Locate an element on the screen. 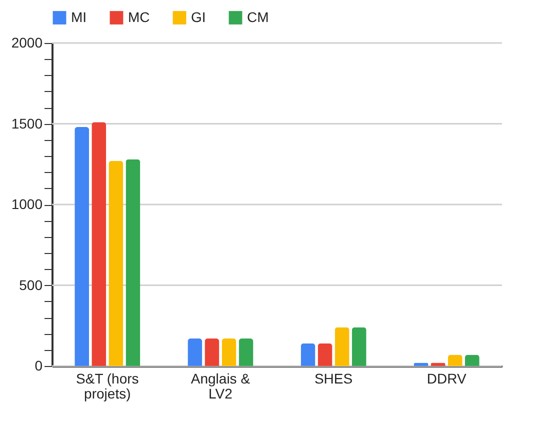 Image resolution: width=539 pixels, height=448 pixels. legend-label: GI is located at coordinates (198, 16).